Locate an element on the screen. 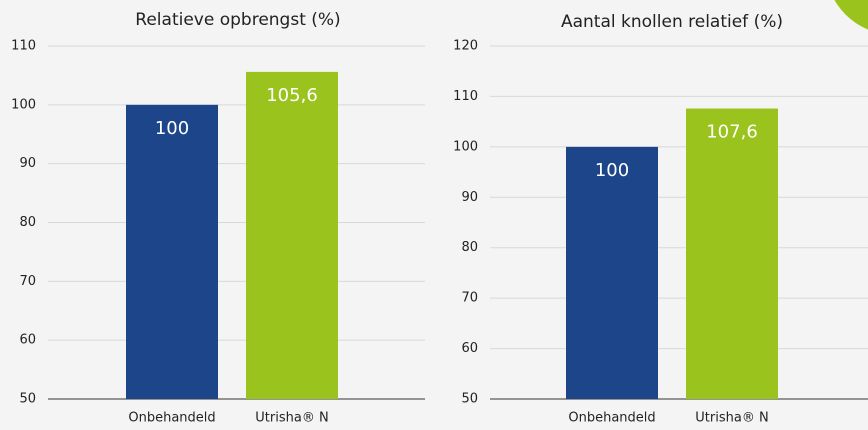 This screenshot has width=868, height=430. decor-circle is located at coordinates (851, 15).